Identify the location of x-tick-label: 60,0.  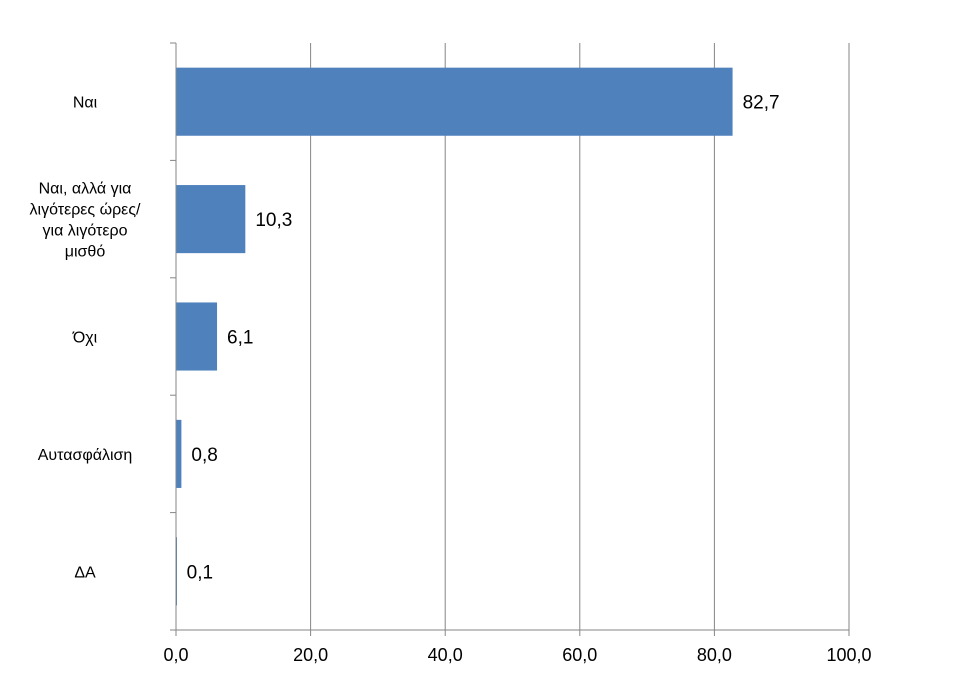
(579, 655).